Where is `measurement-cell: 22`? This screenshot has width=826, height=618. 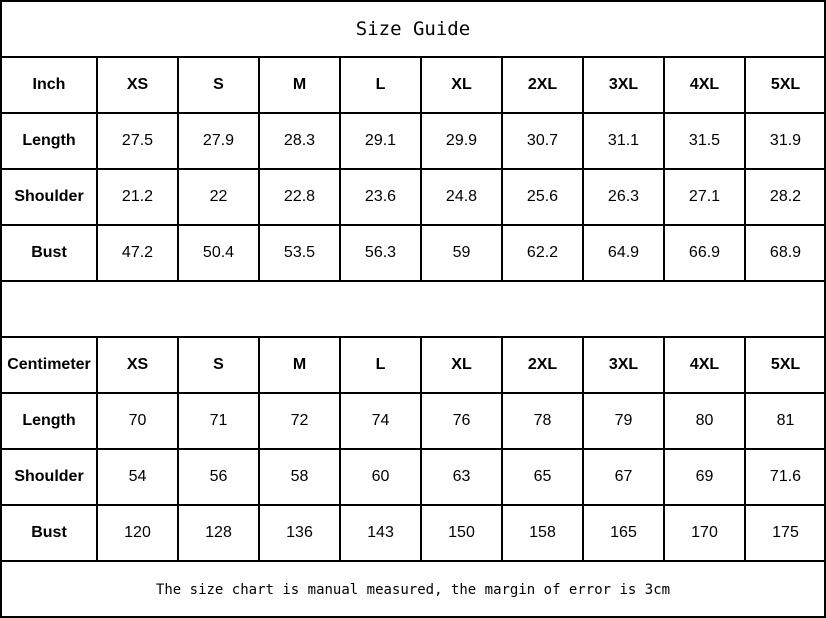
measurement-cell: 22 is located at coordinates (218, 196).